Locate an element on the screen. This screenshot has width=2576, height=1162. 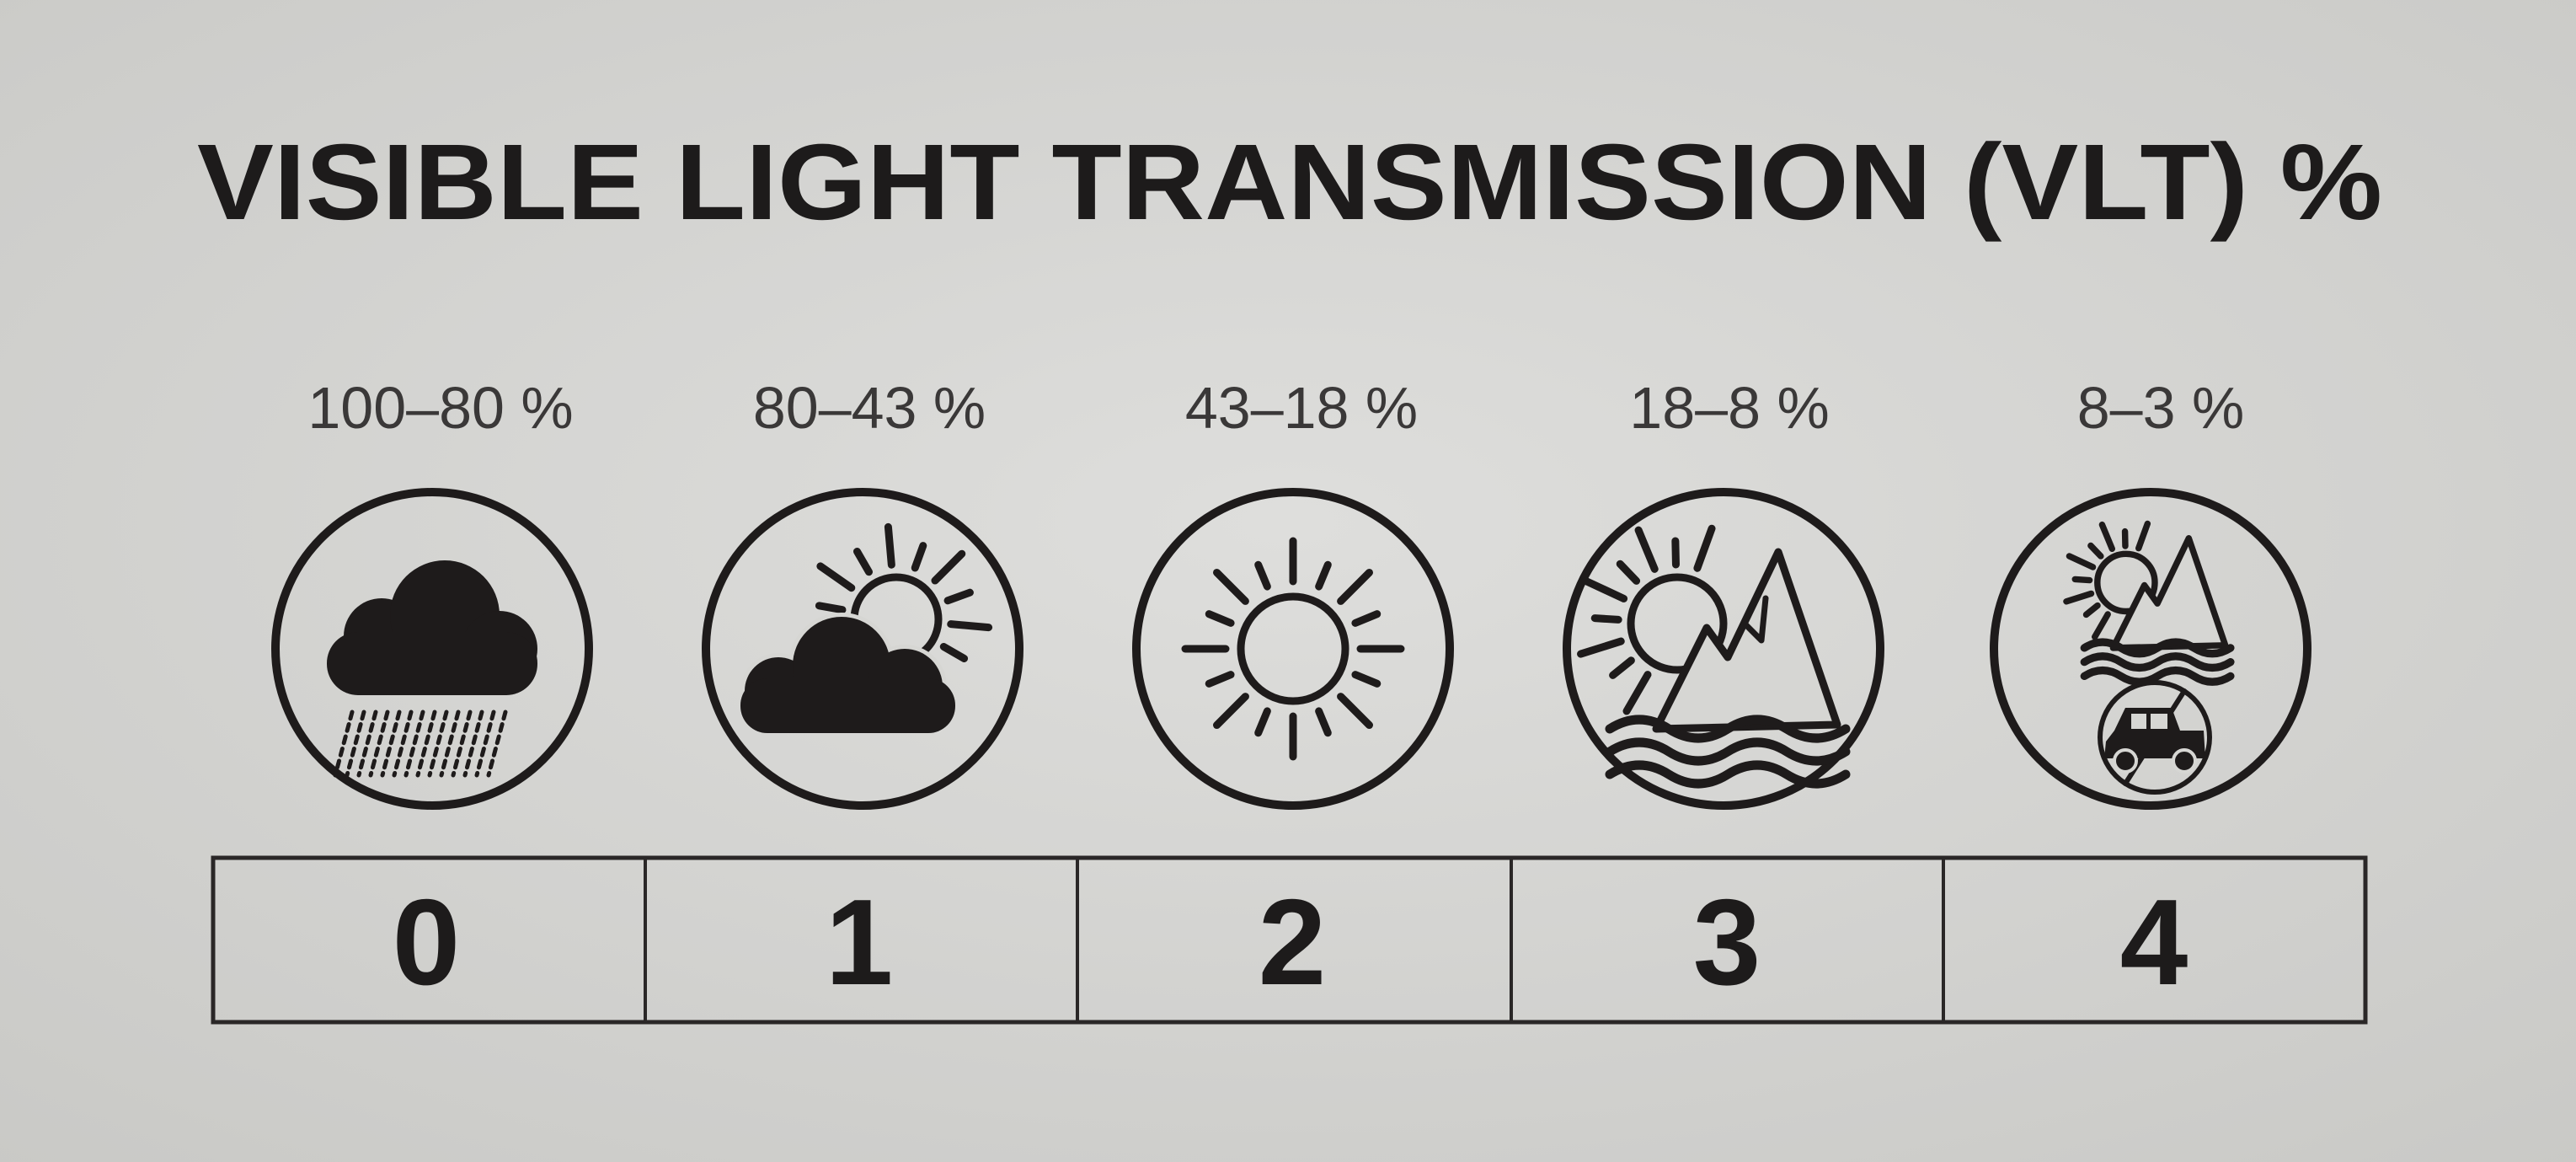
category-1: 1 is located at coordinates (860, 942).